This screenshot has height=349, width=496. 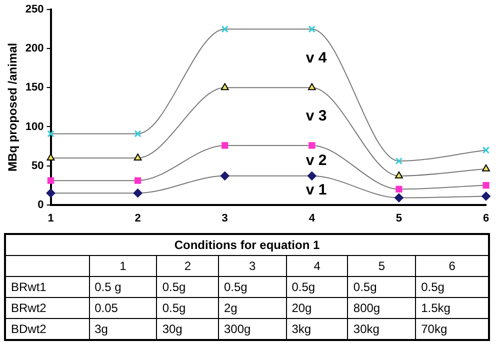 I want to click on y-tick-label: 150, so click(x=34, y=88).